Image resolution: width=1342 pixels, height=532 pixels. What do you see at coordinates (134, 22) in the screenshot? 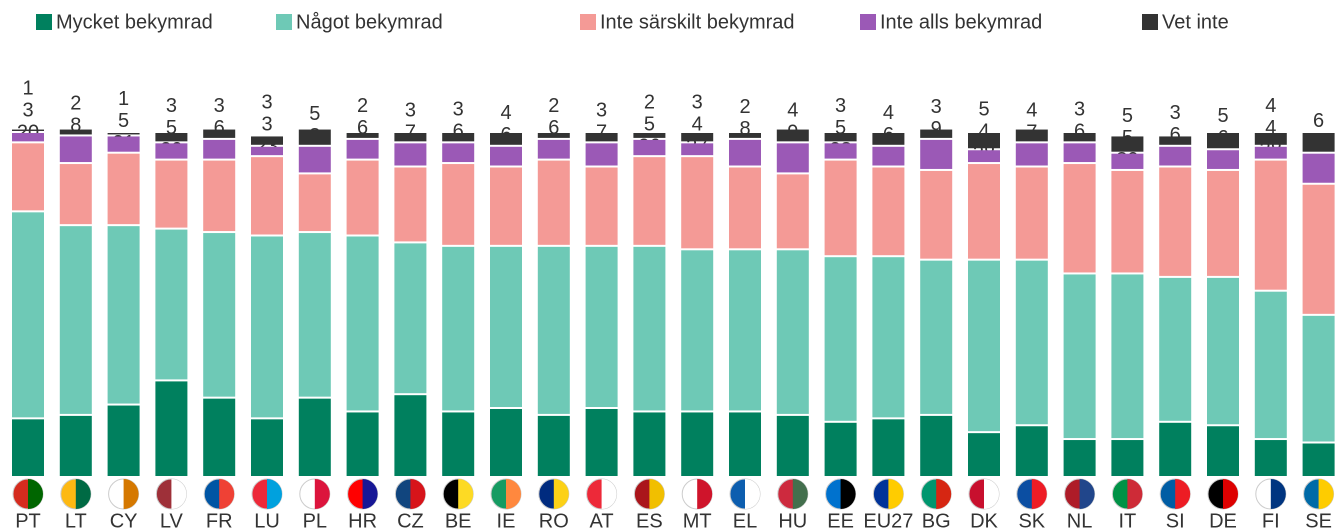
I see `legend-label: Mycket bekymrad` at bounding box center [134, 22].